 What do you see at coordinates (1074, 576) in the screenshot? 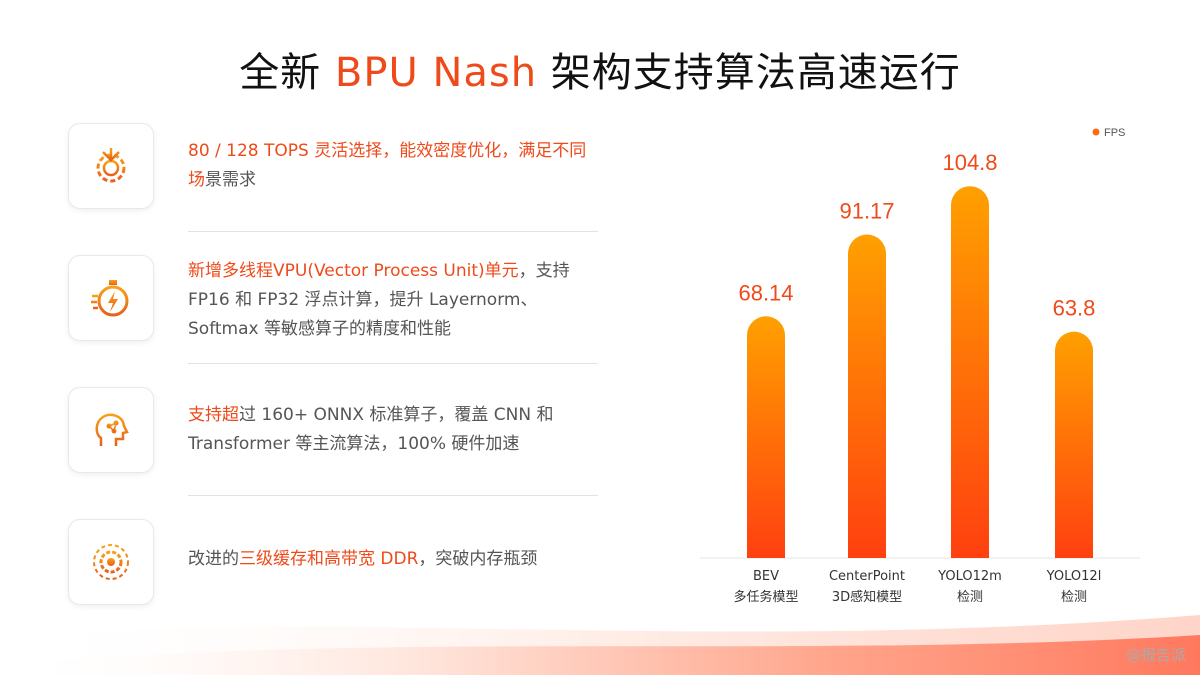
I see `category-tick-label: YOLO12l` at bounding box center [1074, 576].